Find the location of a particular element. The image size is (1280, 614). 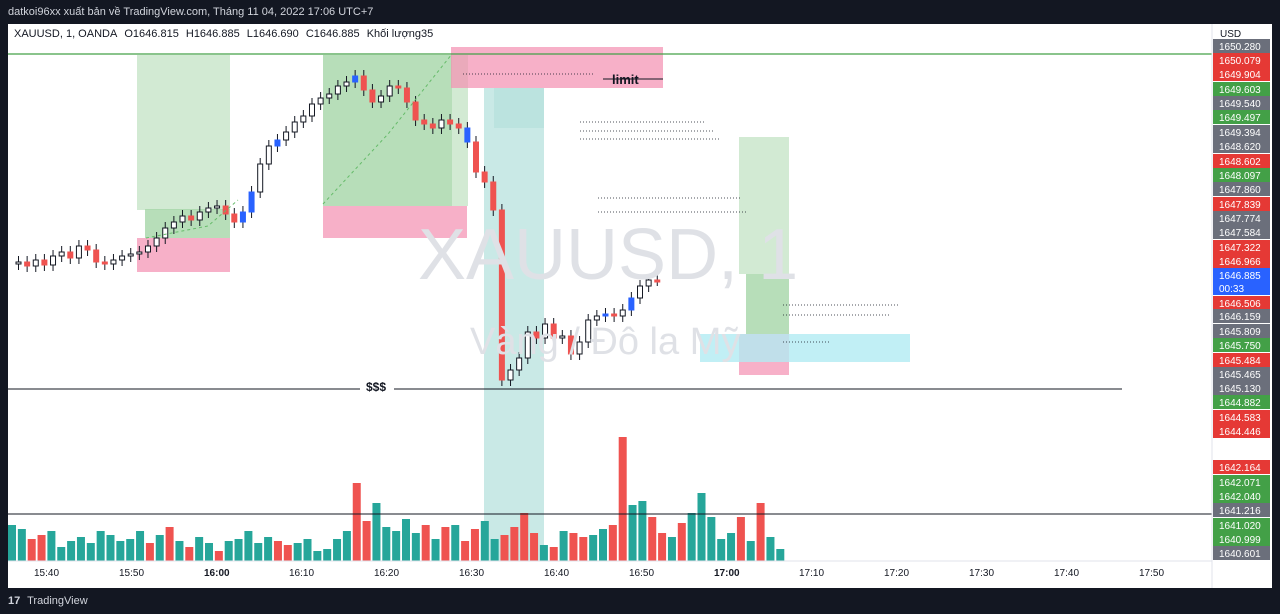

green-zone is located at coordinates (764, 205).